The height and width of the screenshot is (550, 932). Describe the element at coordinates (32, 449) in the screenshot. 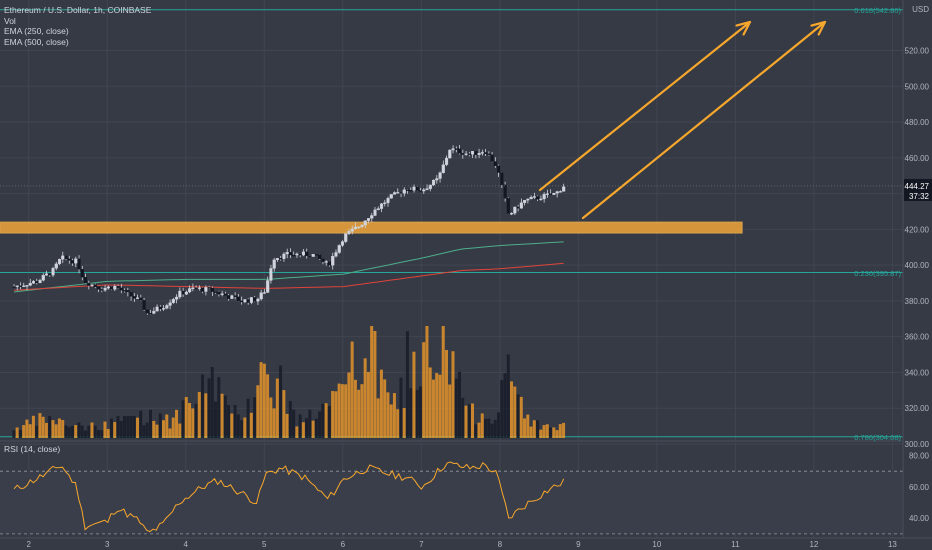

I see `rsi-title: RSI (14, close)` at that location.